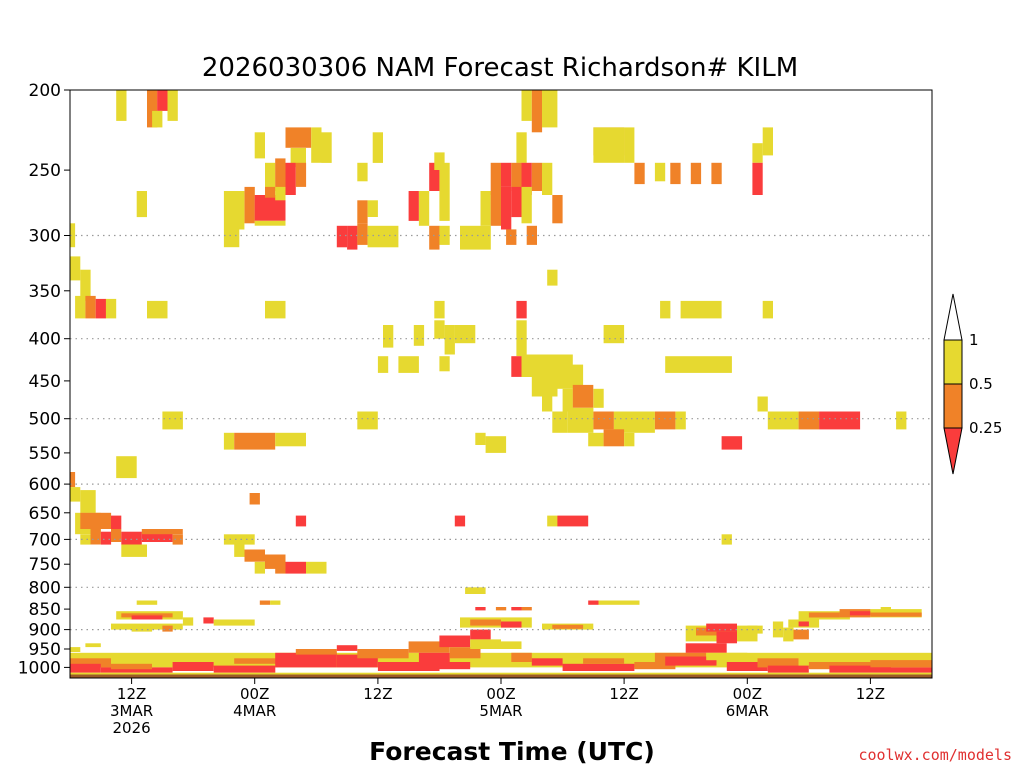 This screenshot has height=768, width=1024. What do you see at coordinates (45, 340) in the screenshot?
I see `y-tick-label-400: 400` at bounding box center [45, 340].